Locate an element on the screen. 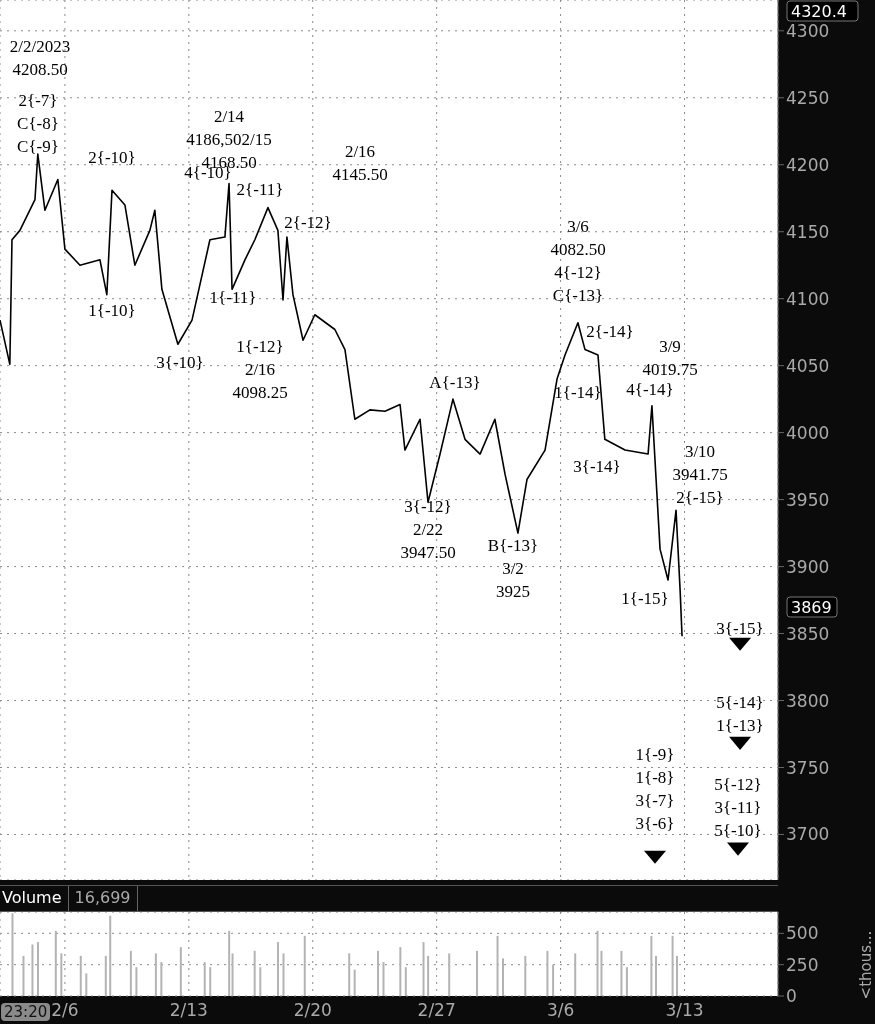  annotation: 3/10 3941.75 2{-15} is located at coordinates (700, 474).